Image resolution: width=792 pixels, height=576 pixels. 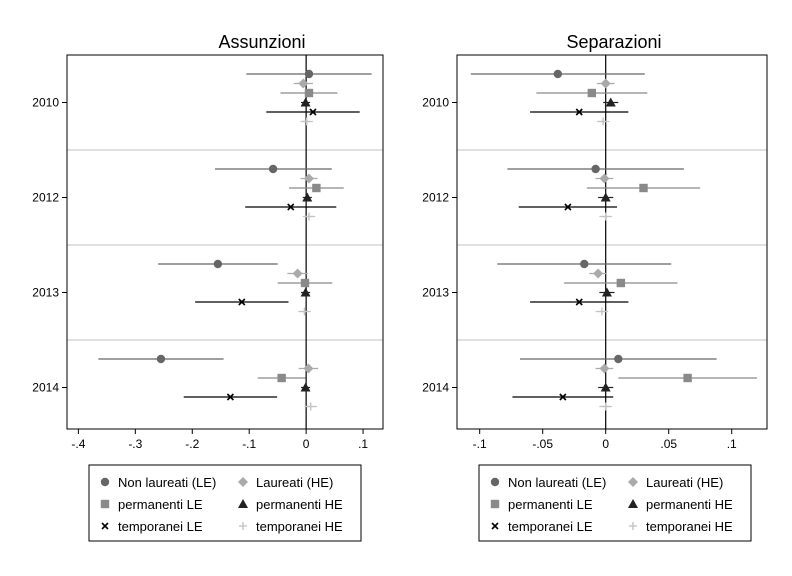 What do you see at coordinates (192, 444) in the screenshot?
I see `x-tick-label: -.2` at bounding box center [192, 444].